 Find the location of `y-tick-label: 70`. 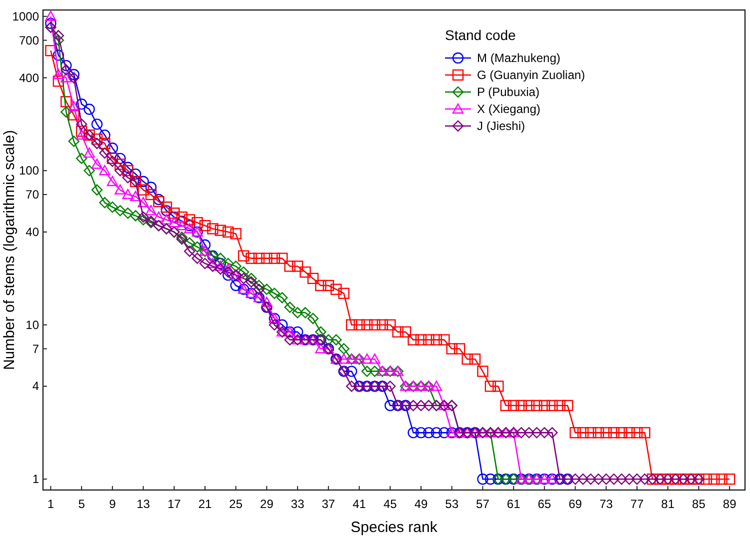

y-tick-label: 70 is located at coordinates (33, 195).